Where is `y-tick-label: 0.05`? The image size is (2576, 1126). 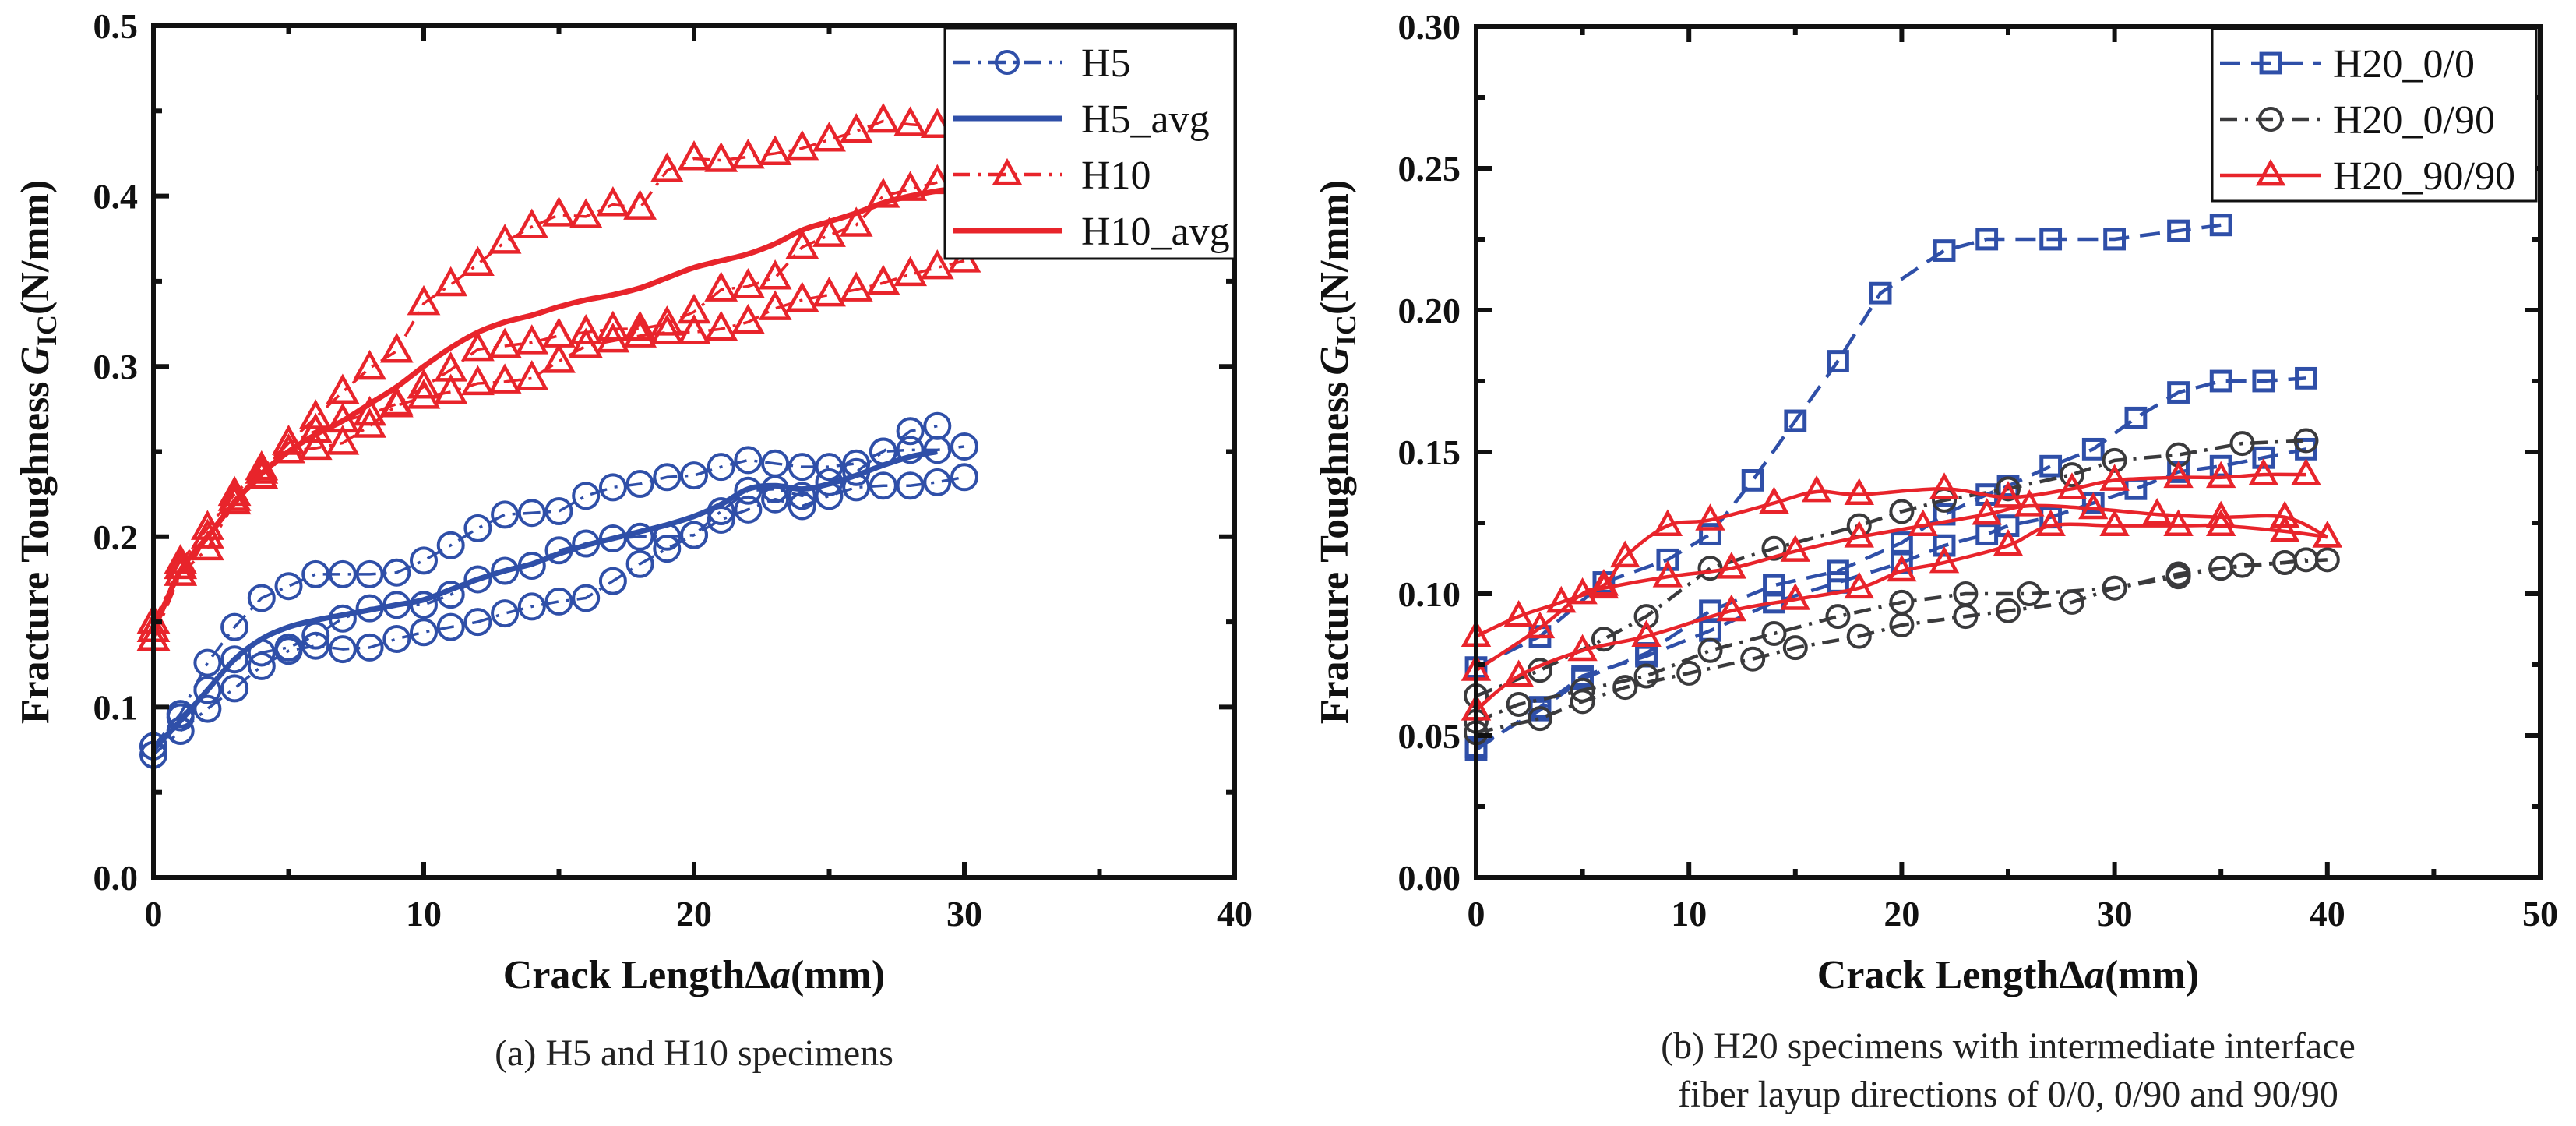 y-tick-label: 0.05 is located at coordinates (1429, 736).